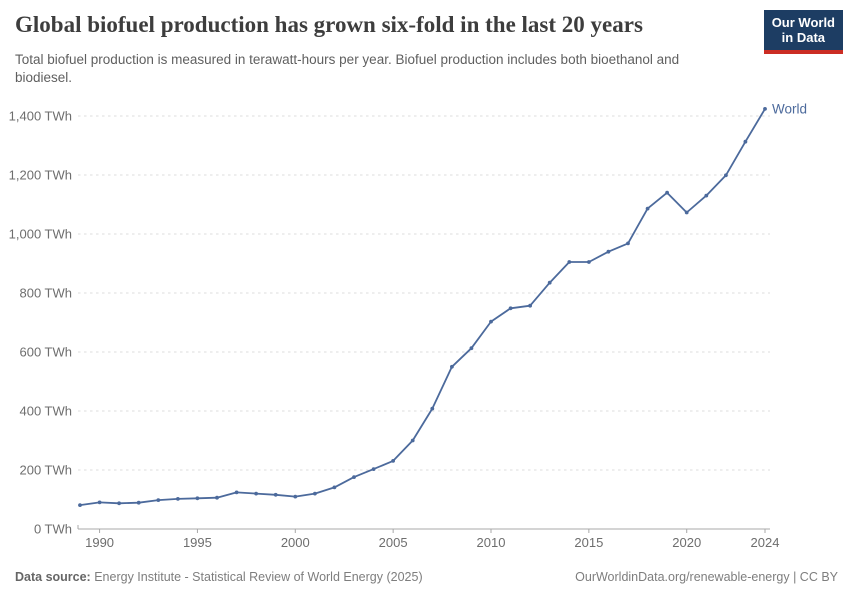 Image resolution: width=850 pixels, height=600 pixels. I want to click on owid-logo-line1: Our World, so click(803, 22).